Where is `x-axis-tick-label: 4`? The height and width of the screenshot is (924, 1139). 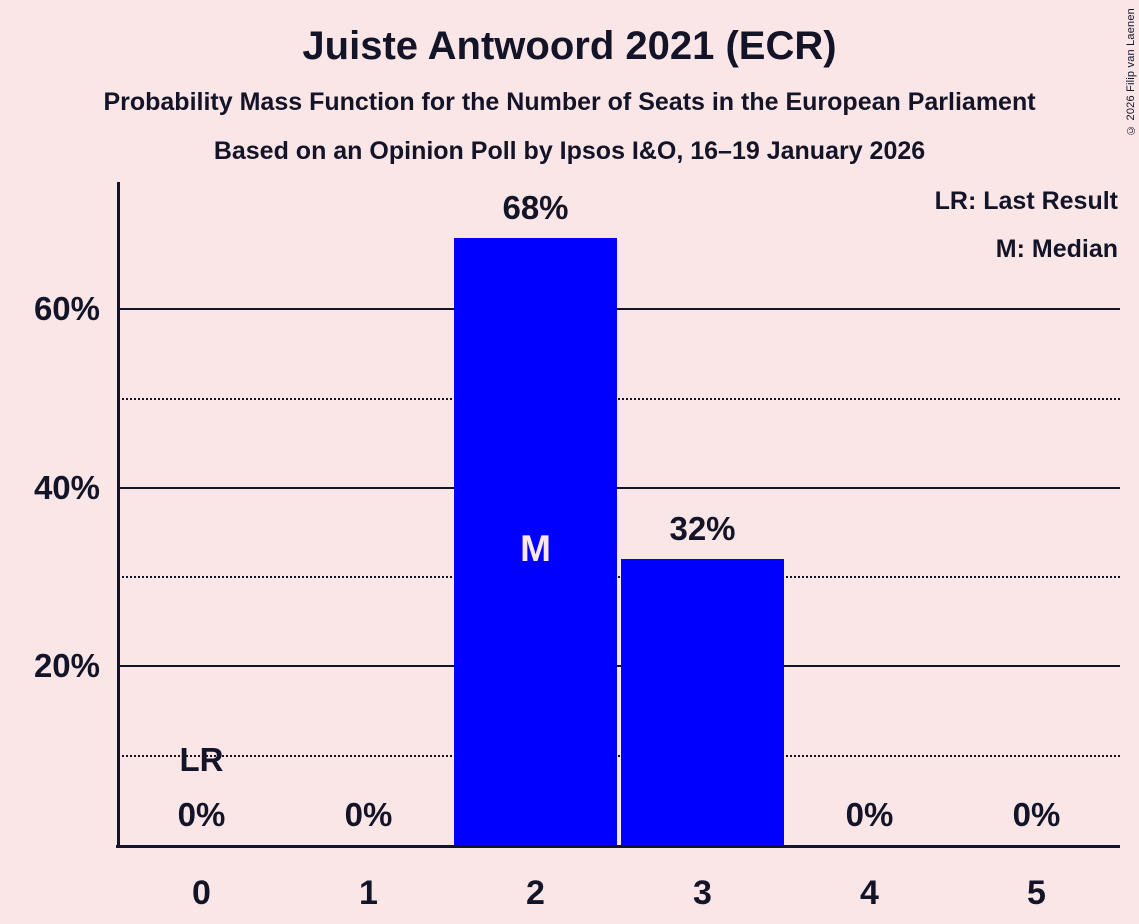
x-axis-tick-label: 4 is located at coordinates (869, 893).